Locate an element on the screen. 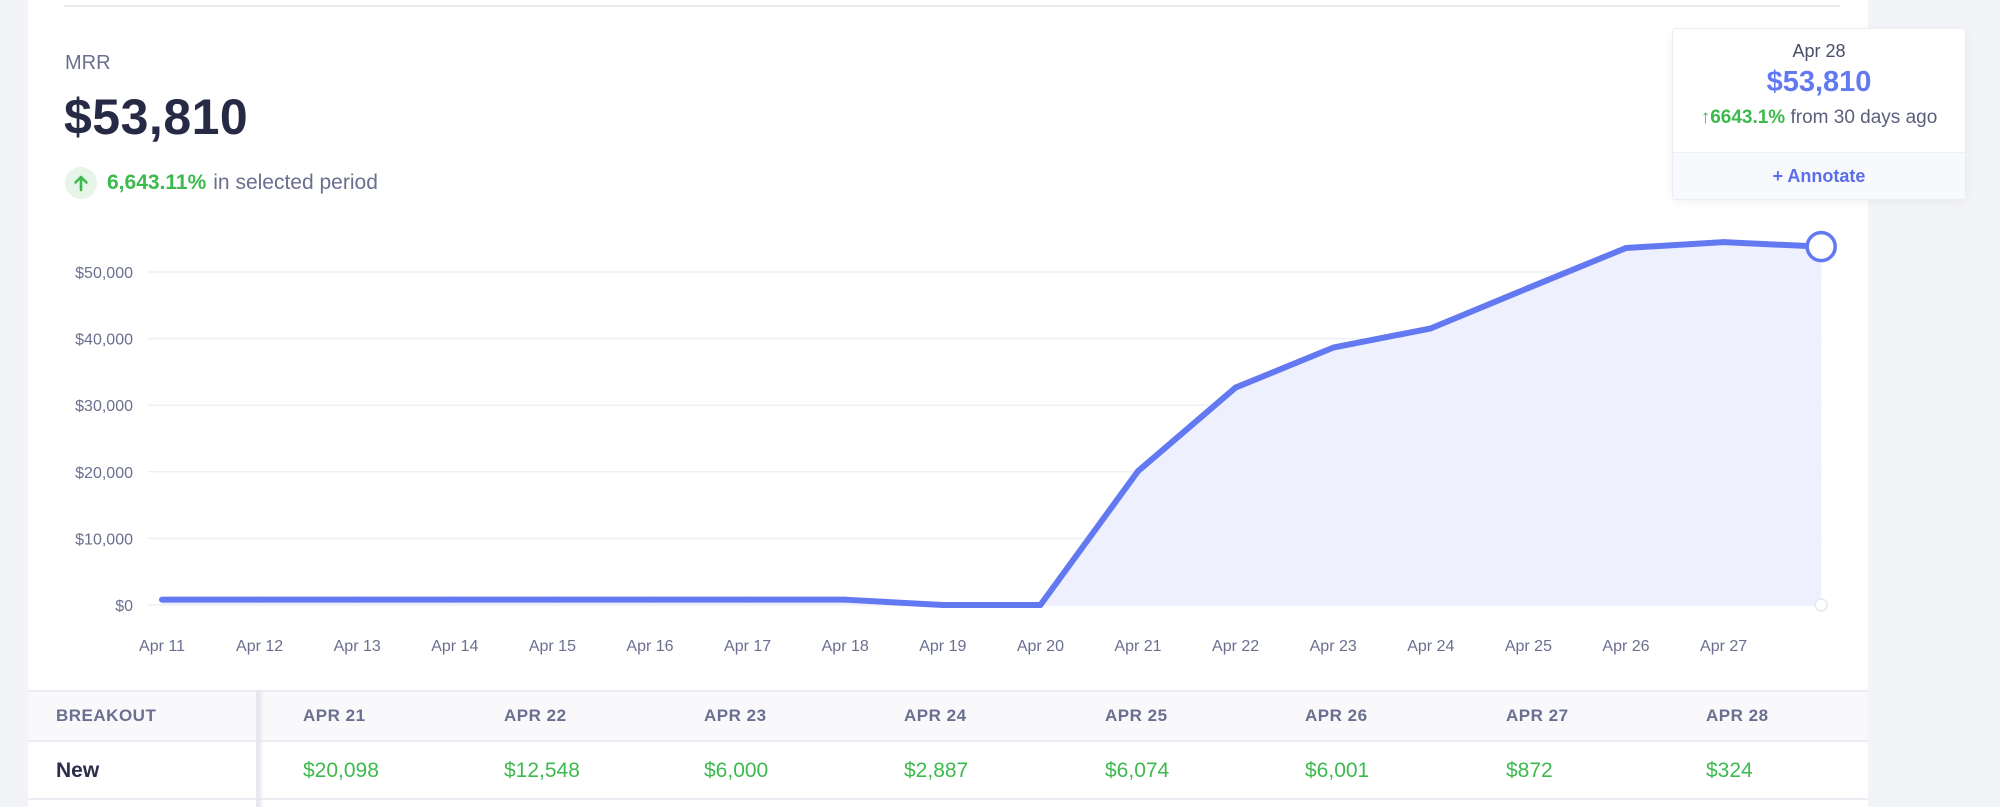  x-tick-label: Apr 17 is located at coordinates (747, 646).